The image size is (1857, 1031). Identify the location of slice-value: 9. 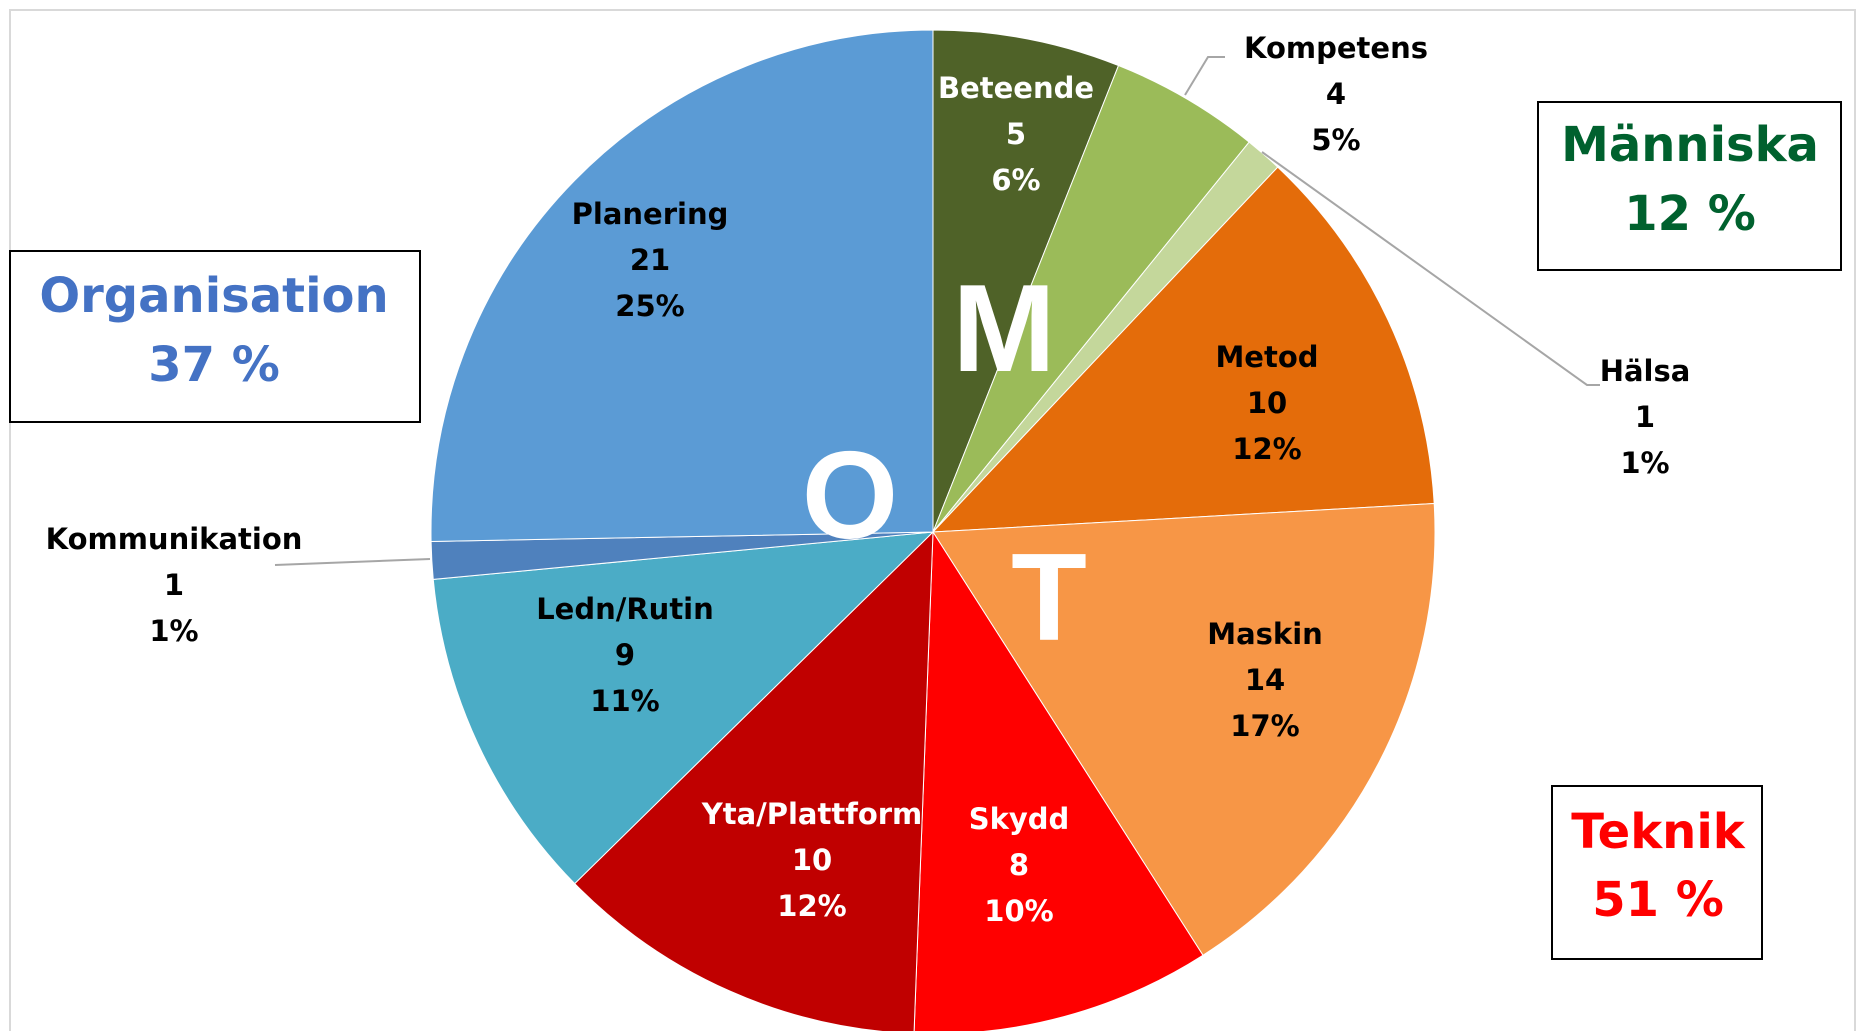
(625, 655).